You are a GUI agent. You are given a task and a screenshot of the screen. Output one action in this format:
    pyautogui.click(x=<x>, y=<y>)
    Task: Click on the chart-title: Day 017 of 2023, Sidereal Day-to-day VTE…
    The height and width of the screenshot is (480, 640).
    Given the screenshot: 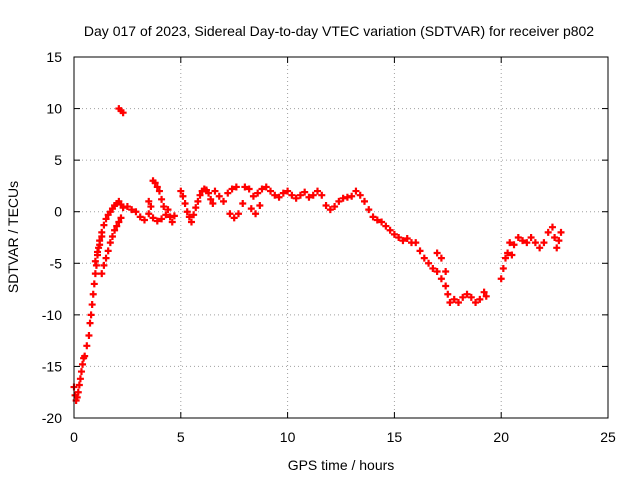 What is the action you would take?
    pyautogui.click(x=339, y=31)
    